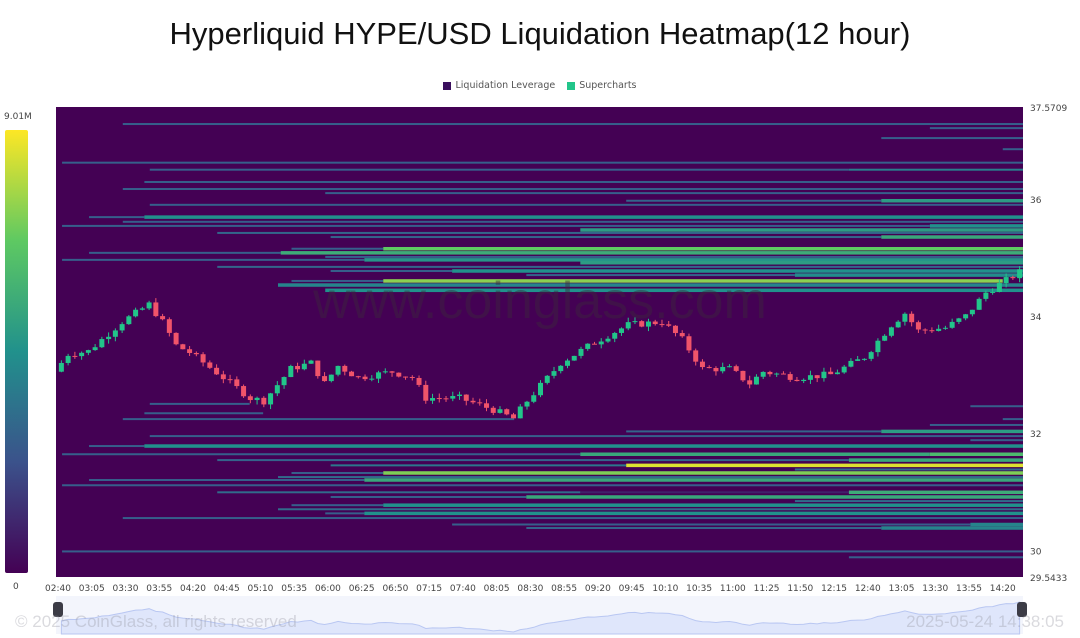 This screenshot has width=1080, height=638. What do you see at coordinates (362, 589) in the screenshot?
I see `x-tick-label: 06:25` at bounding box center [362, 589].